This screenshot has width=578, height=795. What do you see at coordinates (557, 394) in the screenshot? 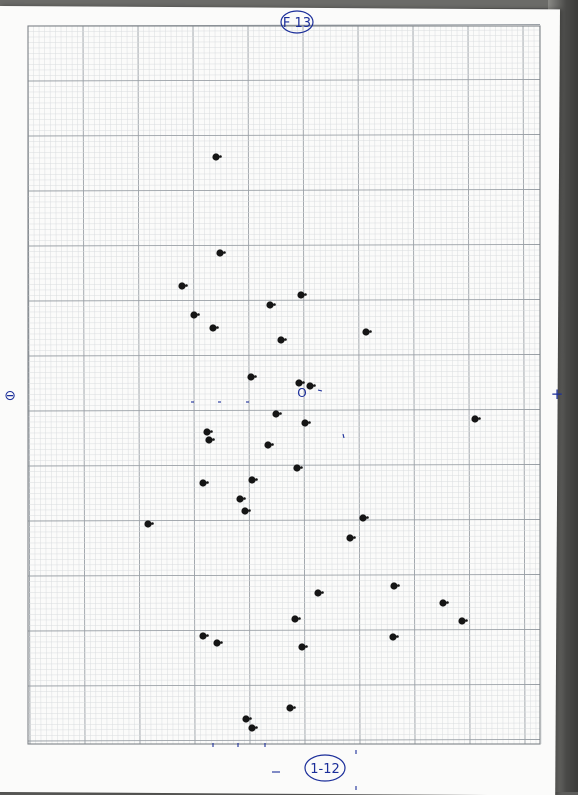
I see `right-sign: +` at bounding box center [557, 394].